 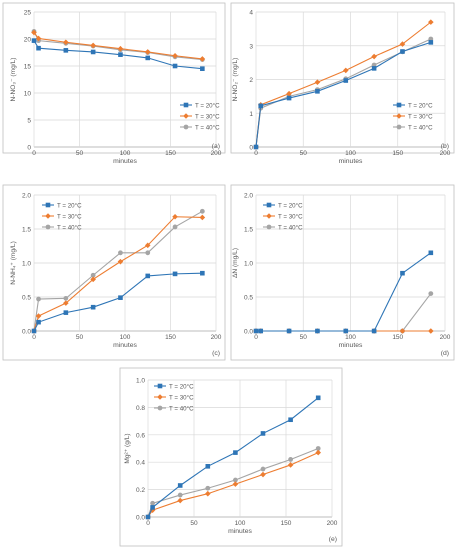 I want to click on y-tick-label: 0.5, so click(x=26, y=298).